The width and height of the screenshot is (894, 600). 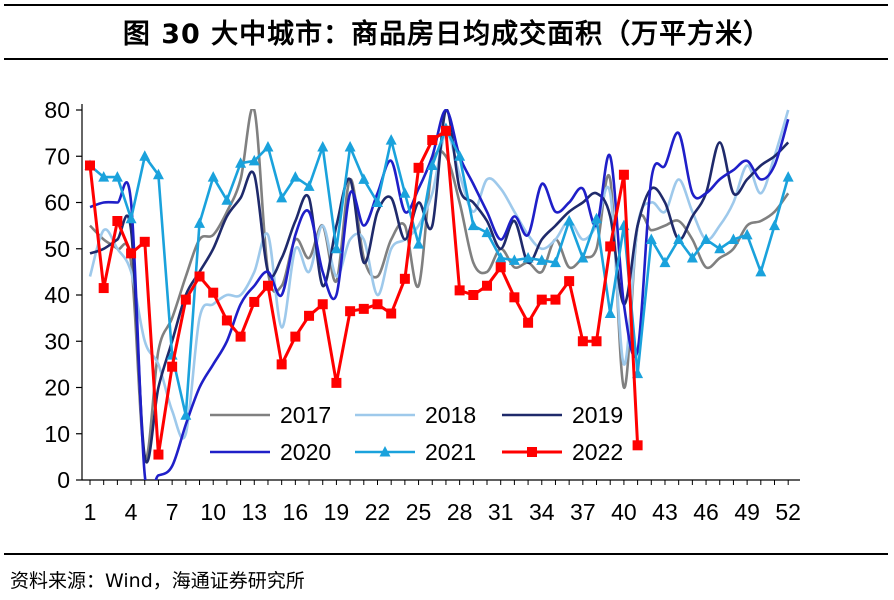 What do you see at coordinates (446, 554) in the screenshot?
I see `footer-divider` at bounding box center [446, 554].